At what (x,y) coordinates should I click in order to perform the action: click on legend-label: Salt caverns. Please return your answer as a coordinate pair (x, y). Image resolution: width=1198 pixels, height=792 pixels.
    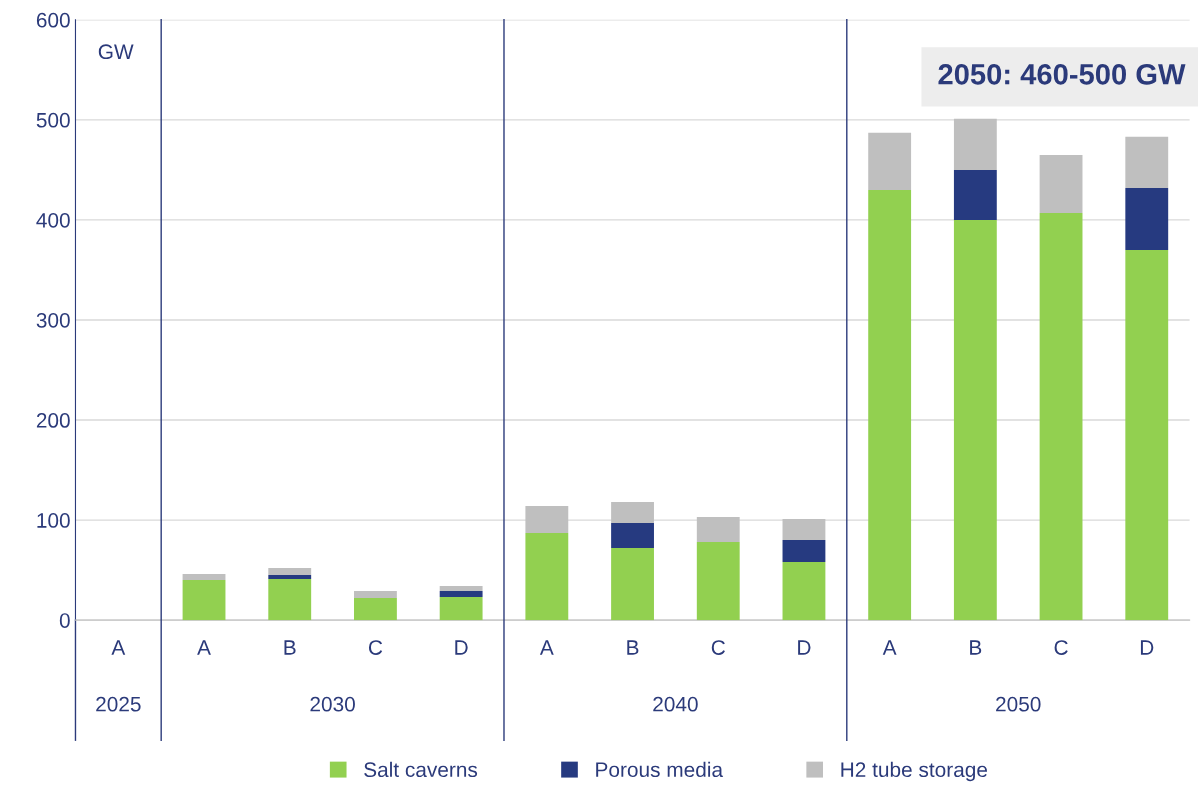
    Looking at the image, I should click on (421, 769).